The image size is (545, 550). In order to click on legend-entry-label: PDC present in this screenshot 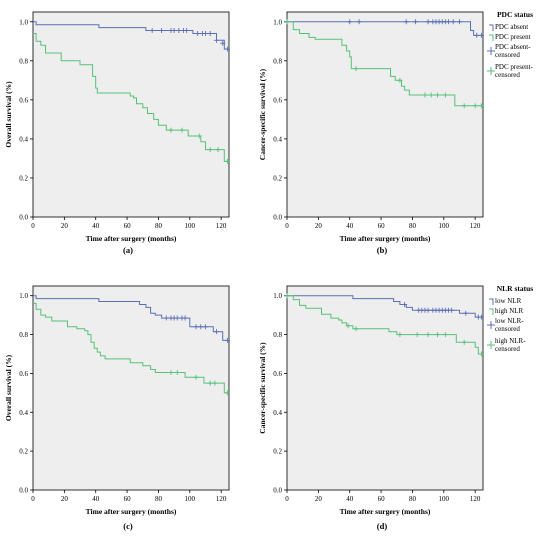, I will do `click(513, 37)`.